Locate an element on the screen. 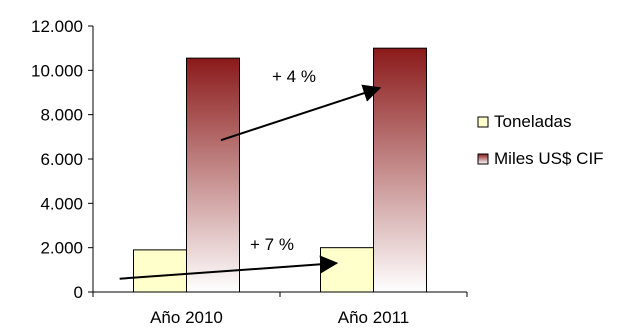 The height and width of the screenshot is (332, 628). y-tick-label: 6.000 is located at coordinates (61, 159).